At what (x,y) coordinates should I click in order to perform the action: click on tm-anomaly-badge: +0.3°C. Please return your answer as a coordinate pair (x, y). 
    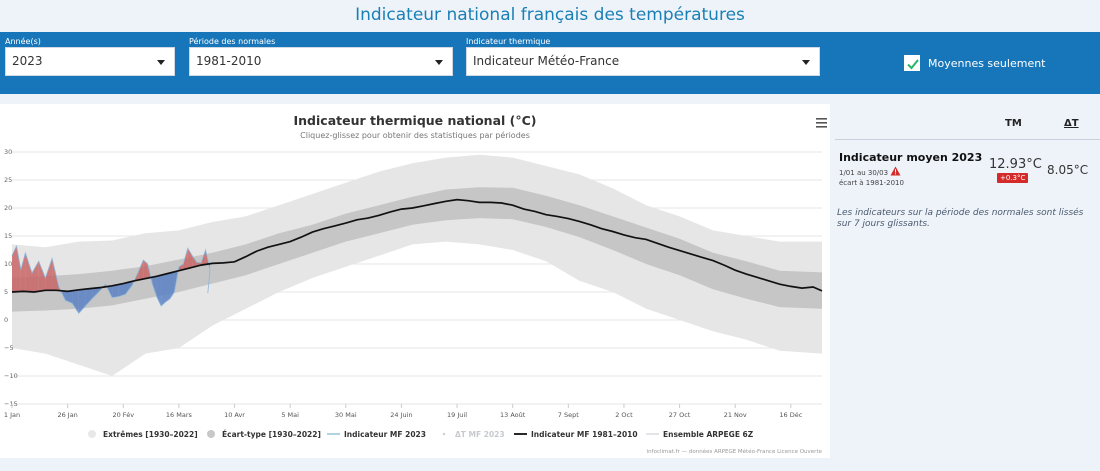
    Looking at the image, I should click on (1013, 178).